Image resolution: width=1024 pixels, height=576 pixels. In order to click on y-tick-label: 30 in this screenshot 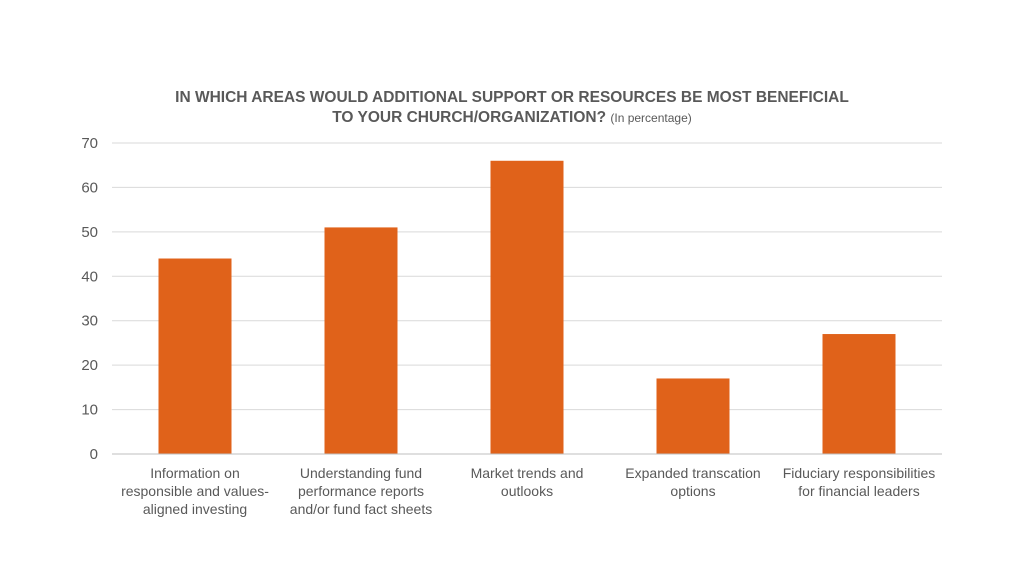, I will do `click(89, 321)`.